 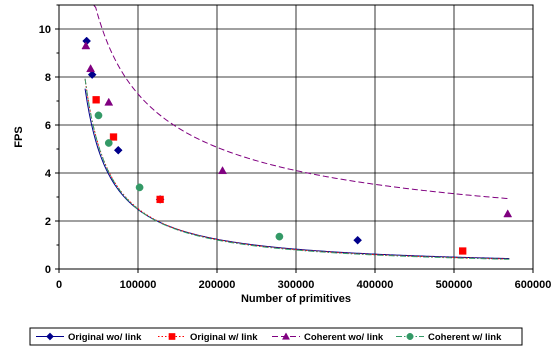 What do you see at coordinates (139, 187) in the screenshot?
I see `data-point-s3-p2` at bounding box center [139, 187].